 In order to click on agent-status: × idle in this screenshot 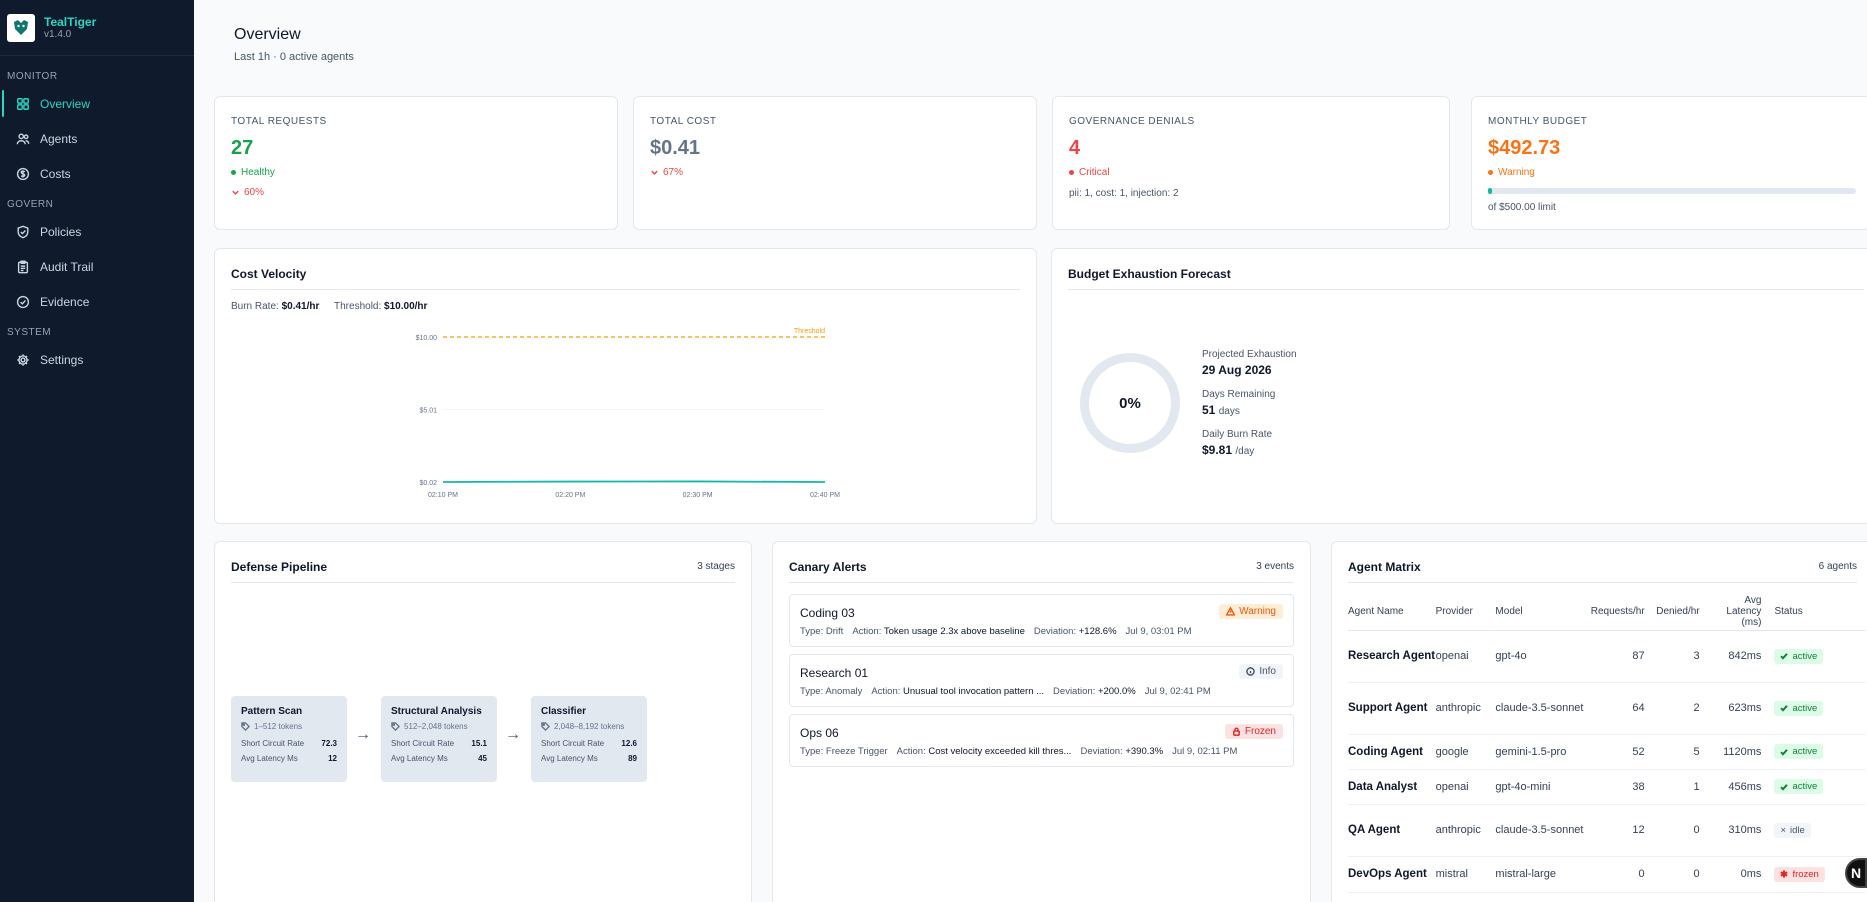, I will do `click(1817, 830)`.